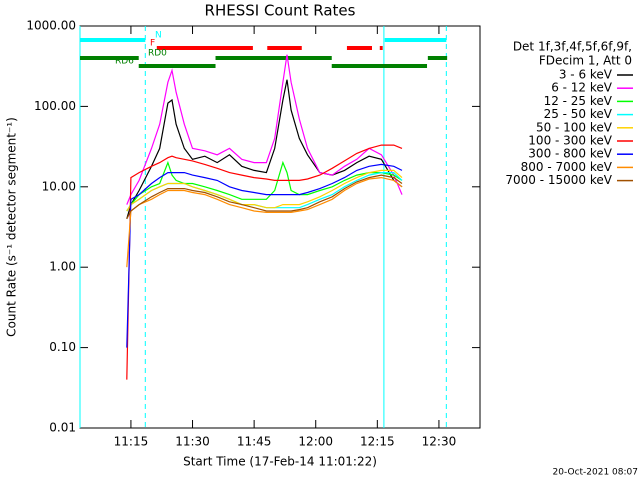 This screenshot has height=480, width=640. I want to click on y-tick-label: 1.00, so click(62, 267).